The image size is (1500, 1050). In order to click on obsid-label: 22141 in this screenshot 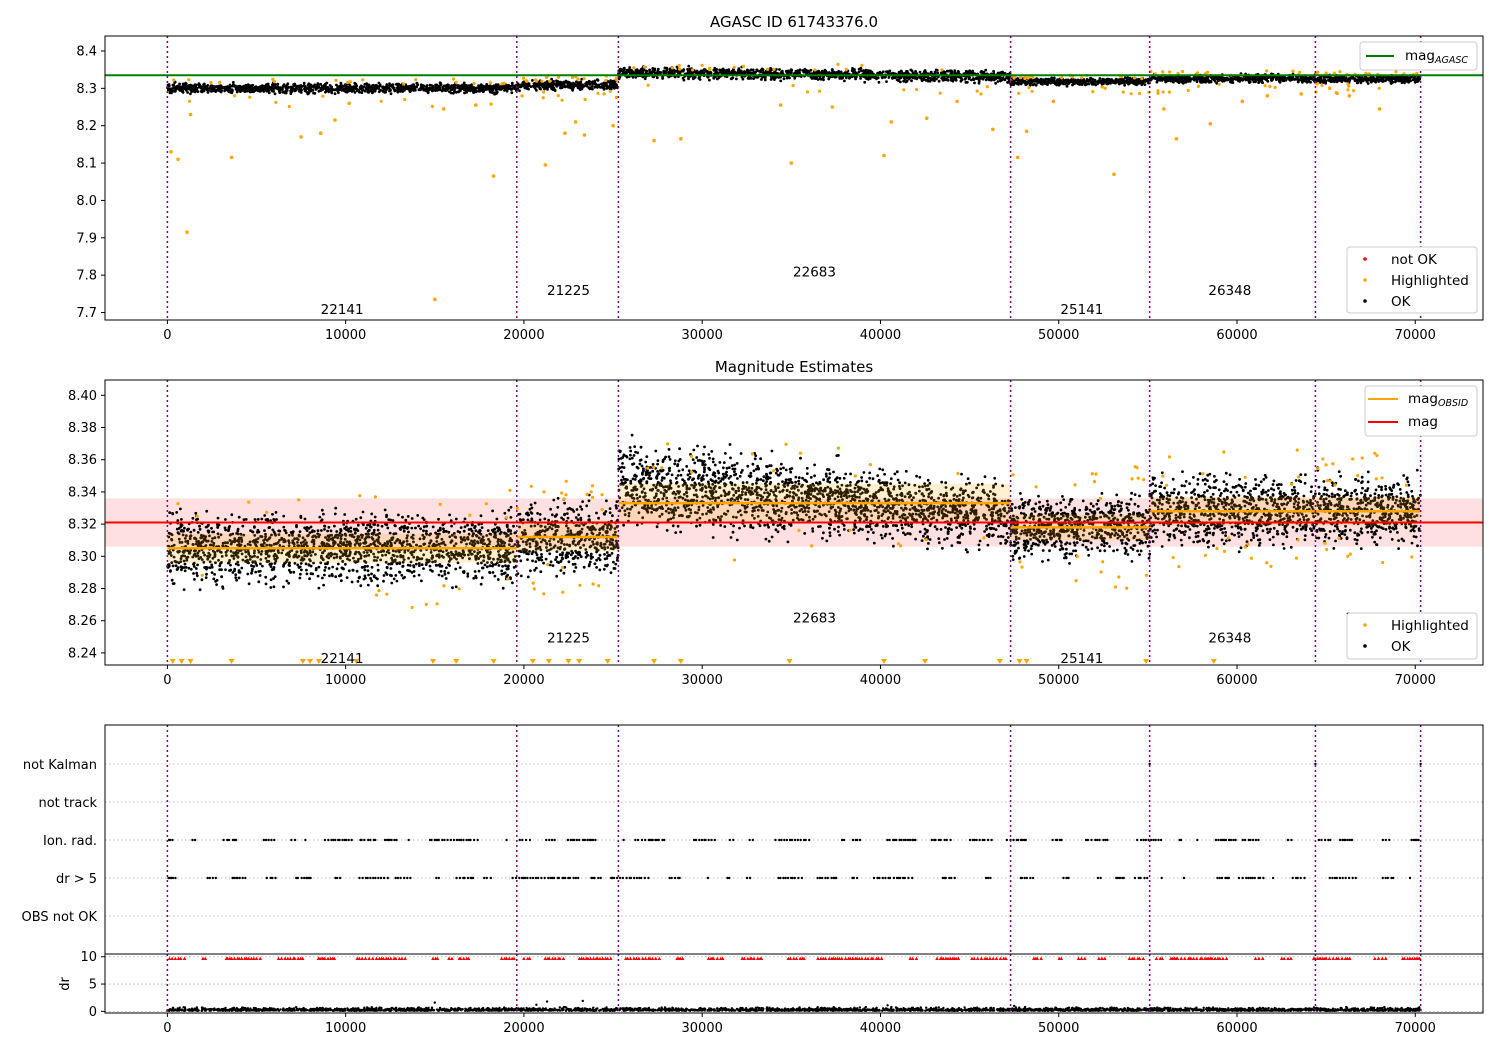, I will do `click(342, 310)`.